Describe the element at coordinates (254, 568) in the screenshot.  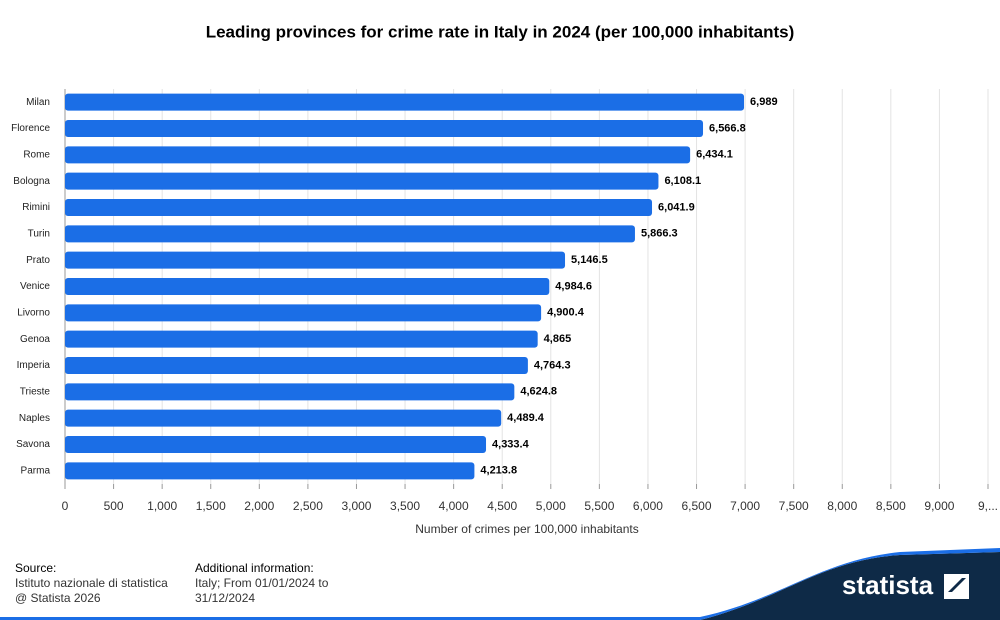
I see `info-title: Additional information:` at that location.